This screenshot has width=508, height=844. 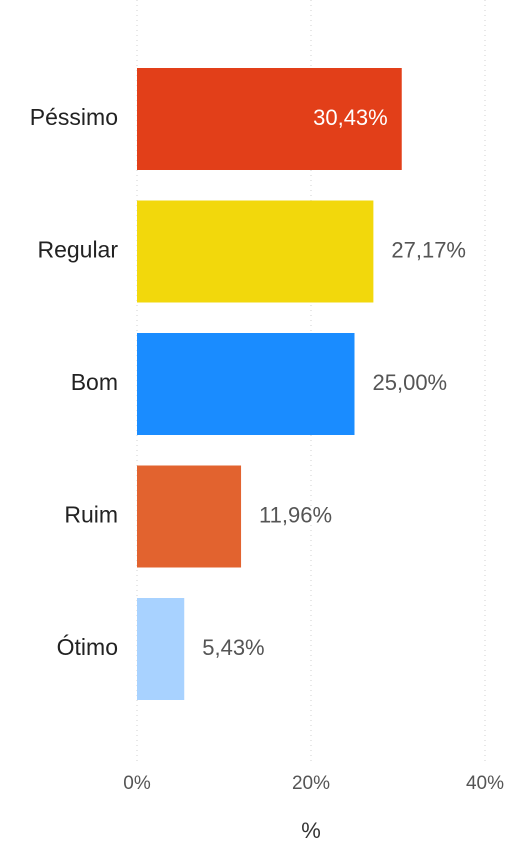 I want to click on value-label: 25,00%, so click(x=410, y=382).